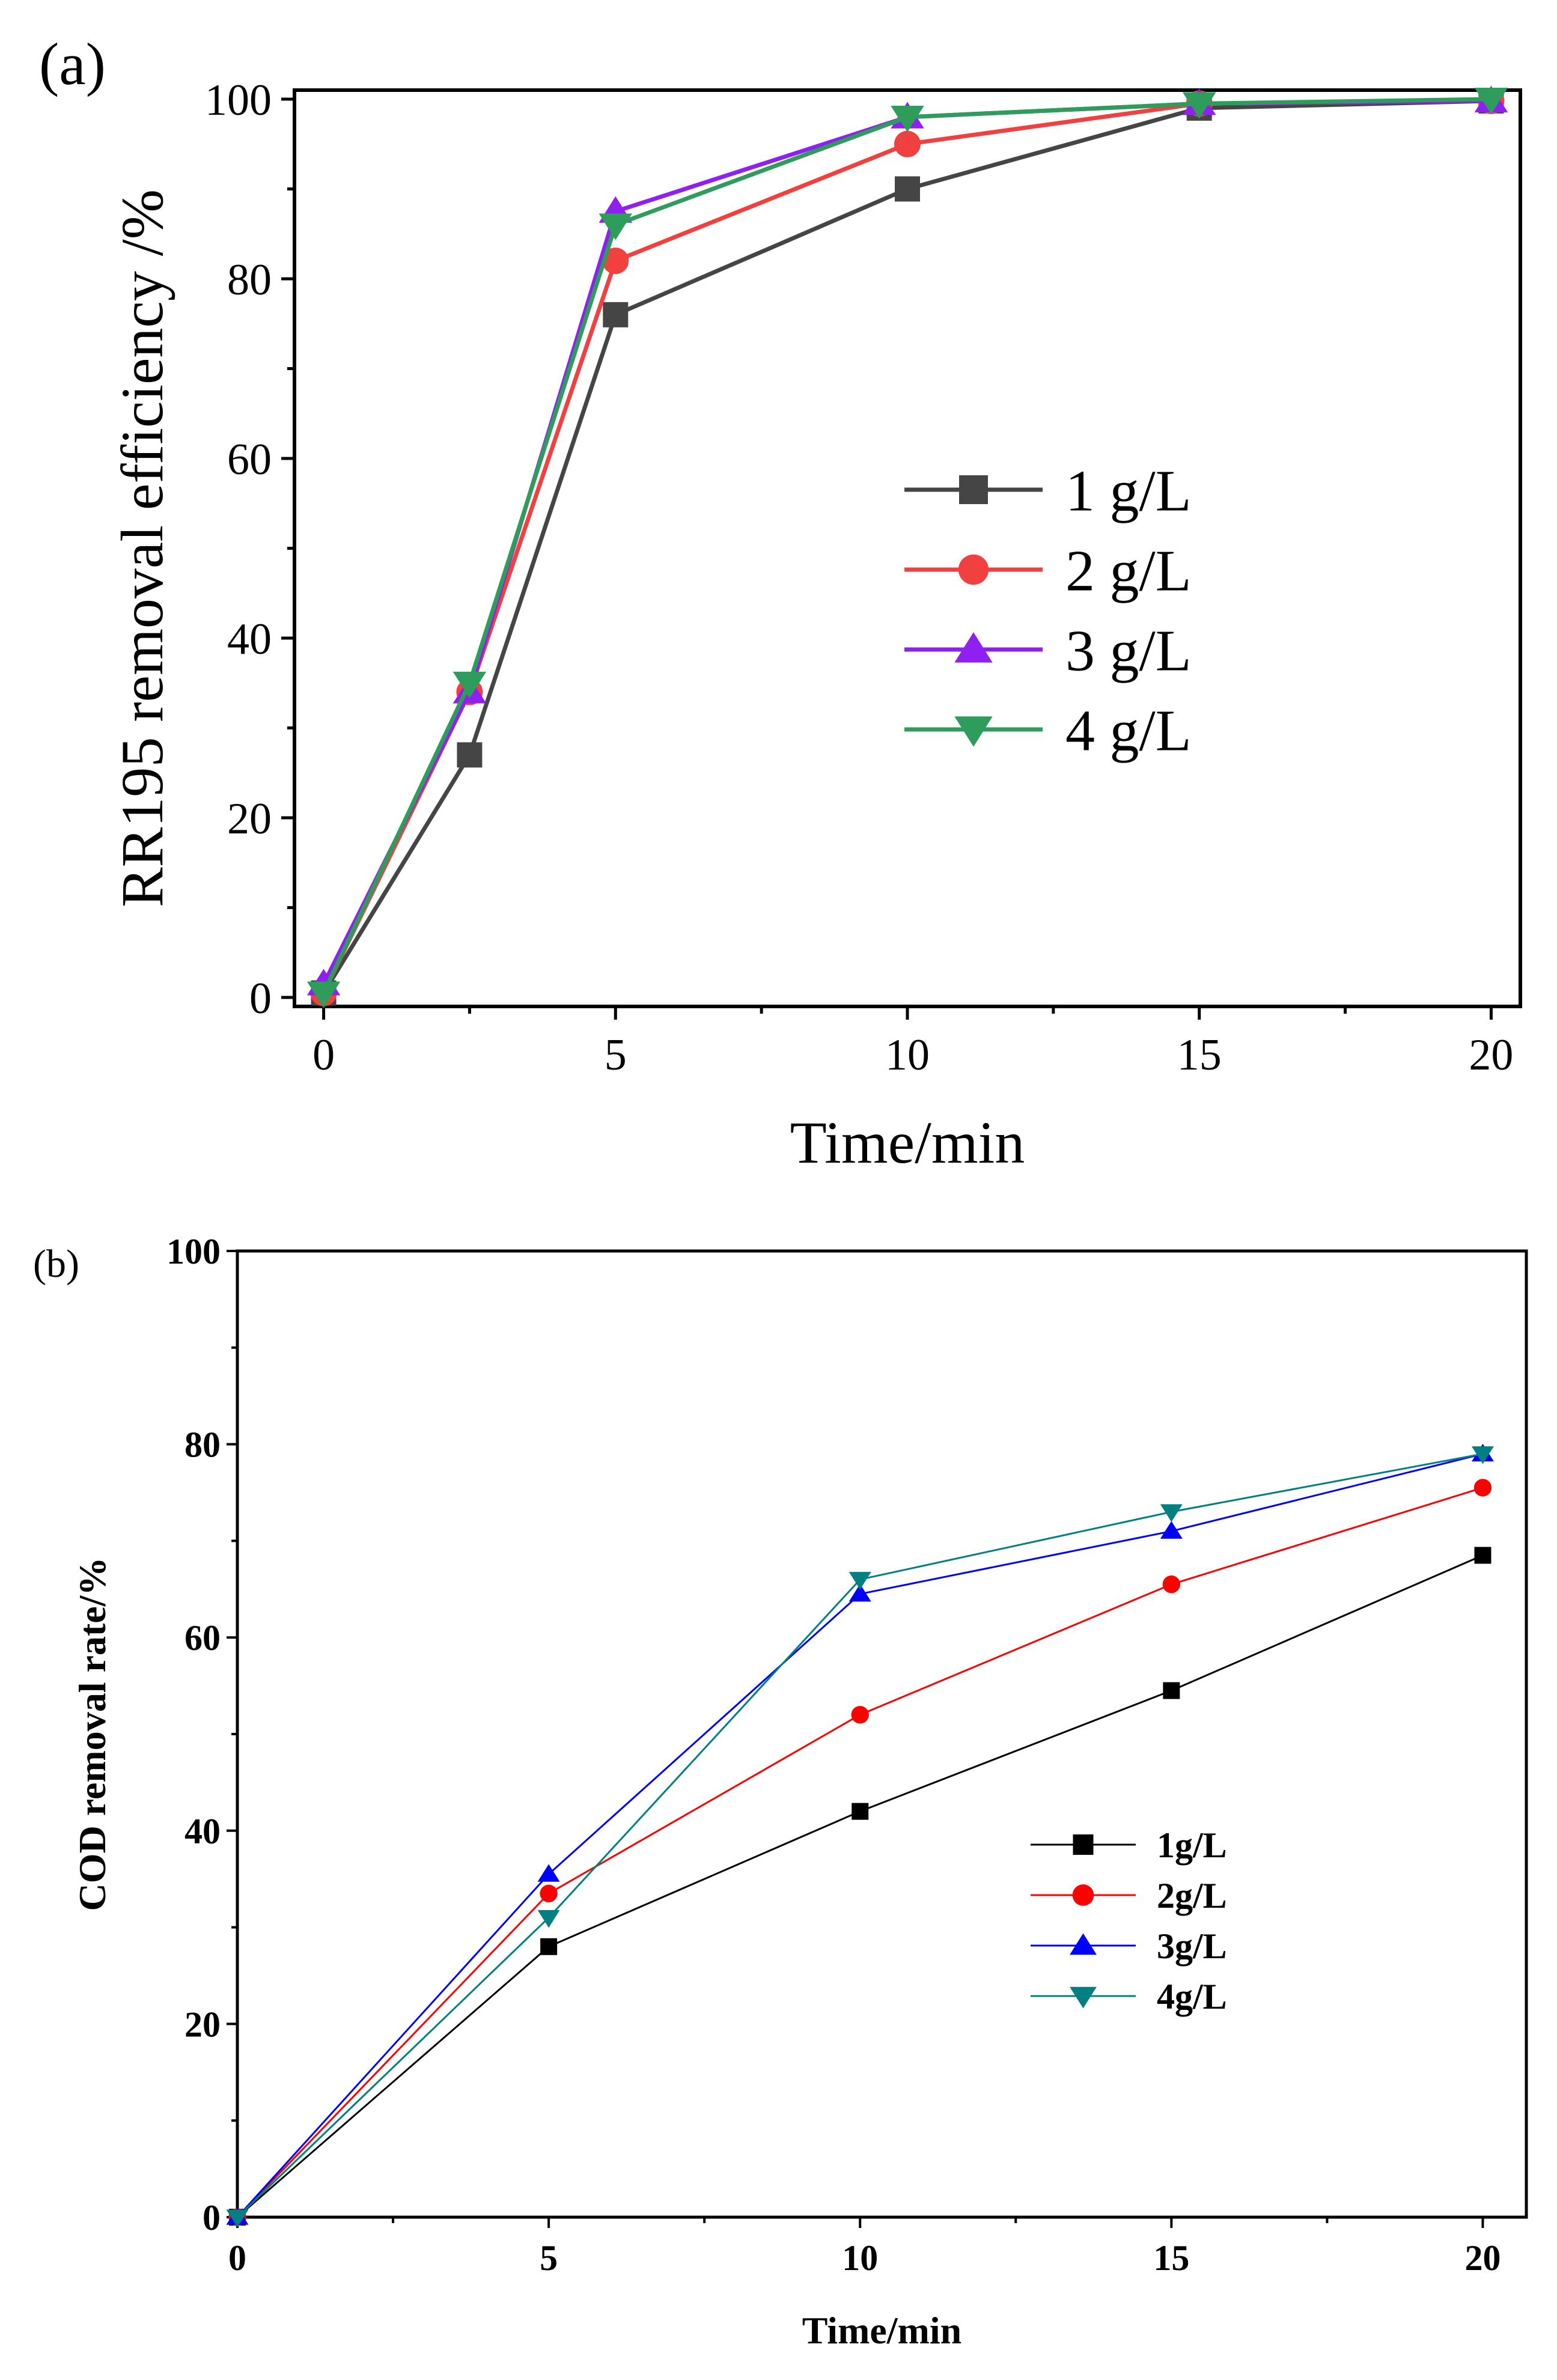 The image size is (1557, 2380). I want to click on legend-item: 2 g/L, so click(1048, 570).